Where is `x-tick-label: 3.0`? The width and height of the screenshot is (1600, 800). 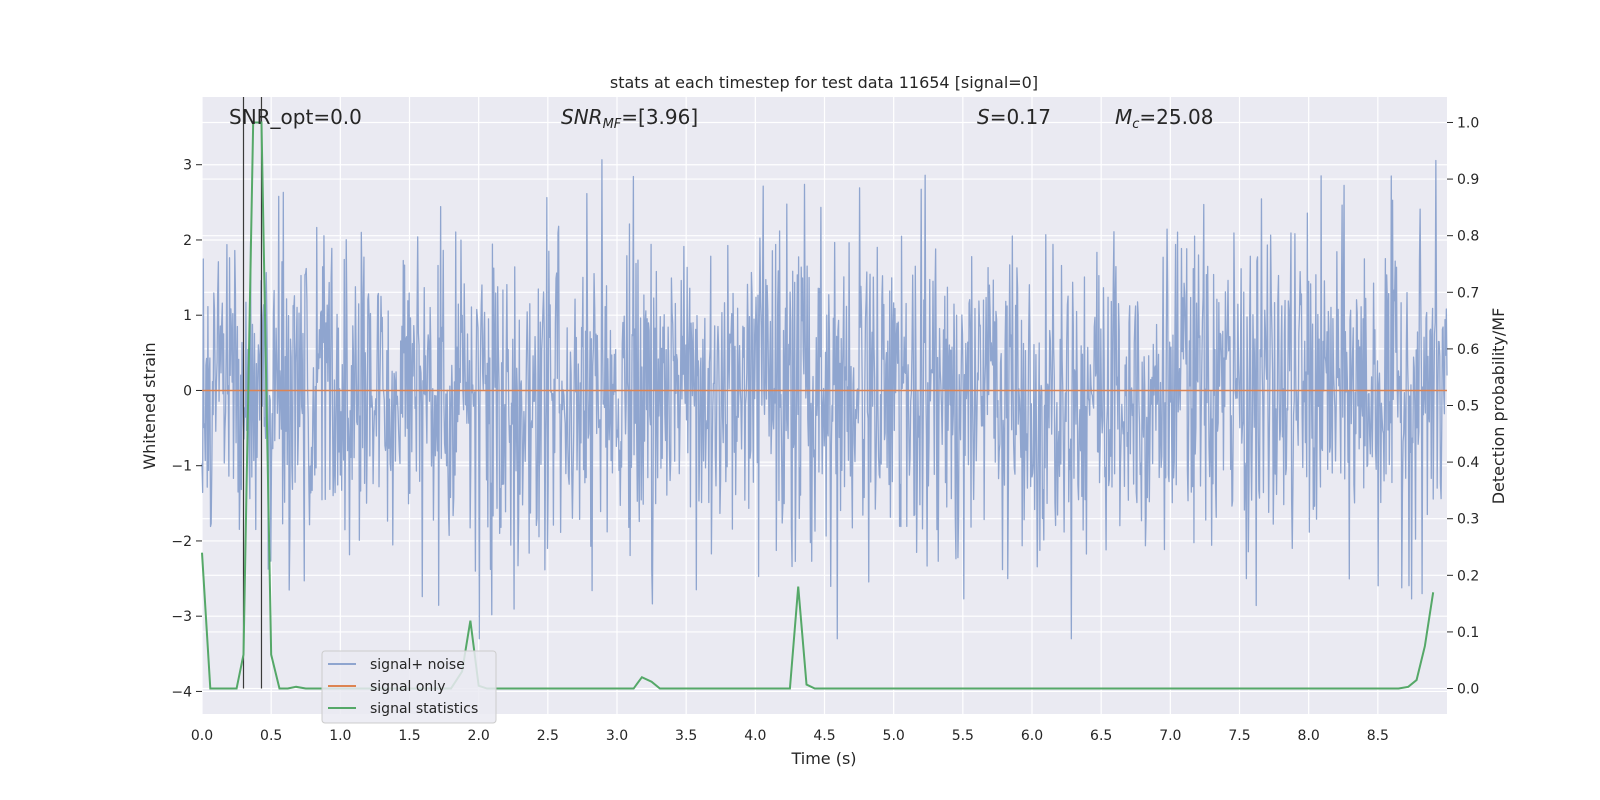 x-tick-label: 3.0 is located at coordinates (617, 736).